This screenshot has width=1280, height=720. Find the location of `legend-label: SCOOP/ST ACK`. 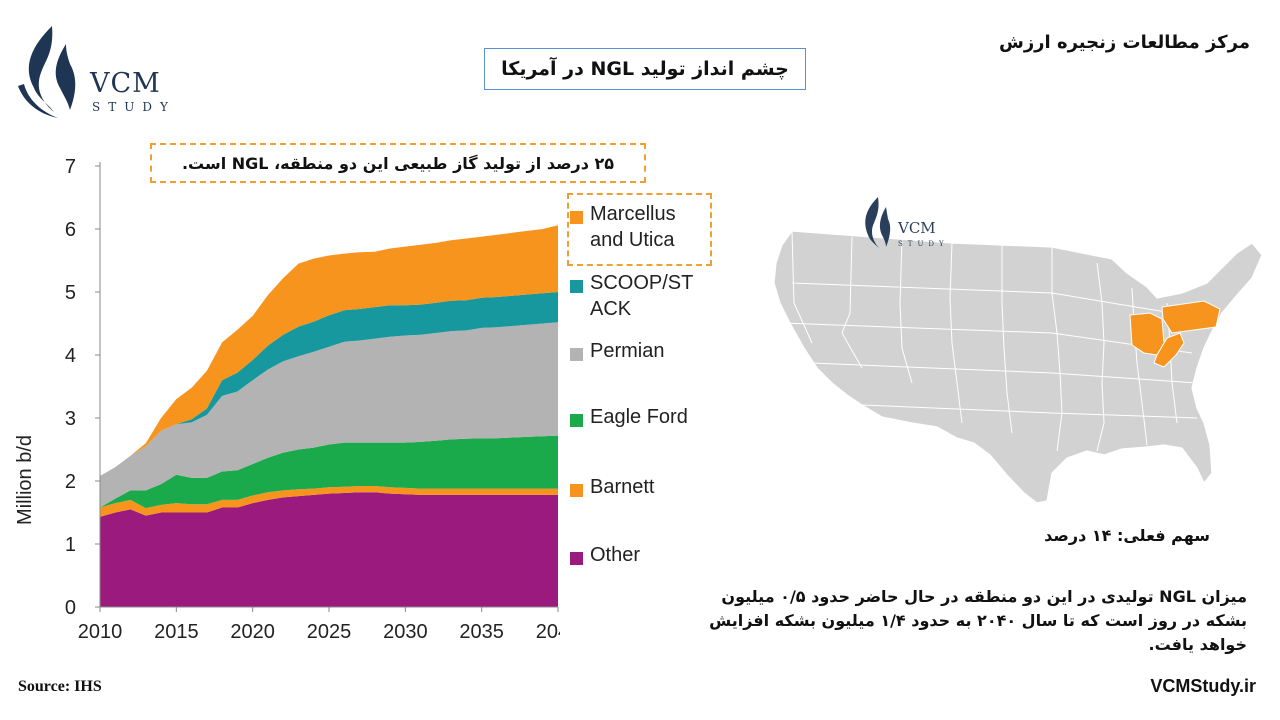

legend-label: SCOOP/ST ACK is located at coordinates (642, 296).